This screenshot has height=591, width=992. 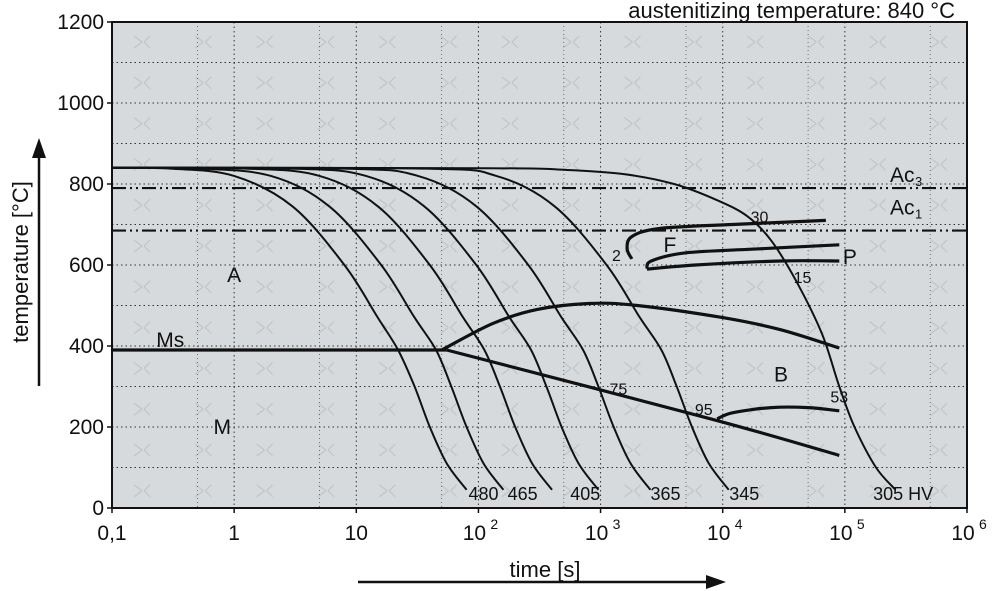 I want to click on x-tick-exponent: 2, so click(x=494, y=524).